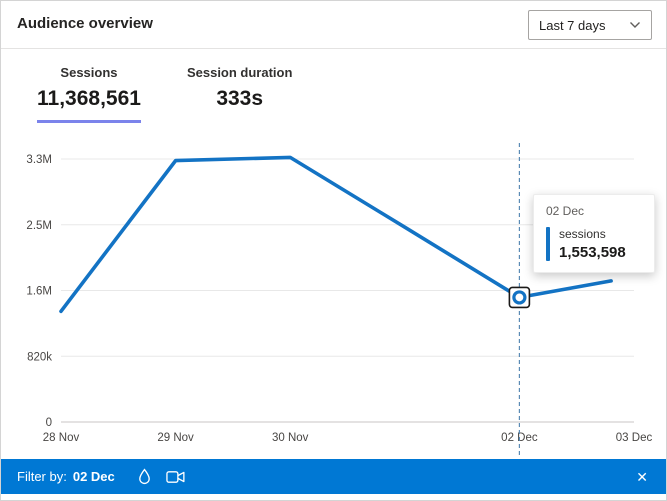  I want to click on metric-value: 333s, so click(240, 98).